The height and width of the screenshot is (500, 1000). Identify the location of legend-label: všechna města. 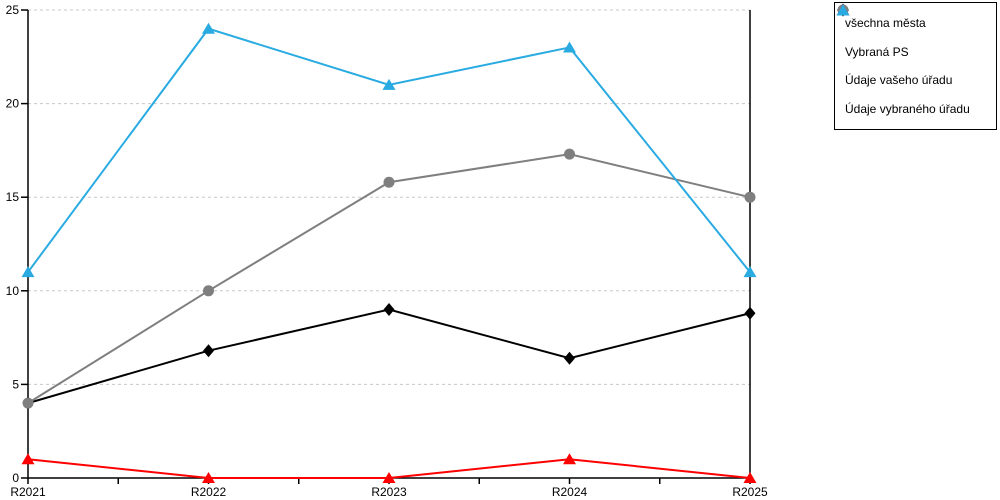
(885, 23).